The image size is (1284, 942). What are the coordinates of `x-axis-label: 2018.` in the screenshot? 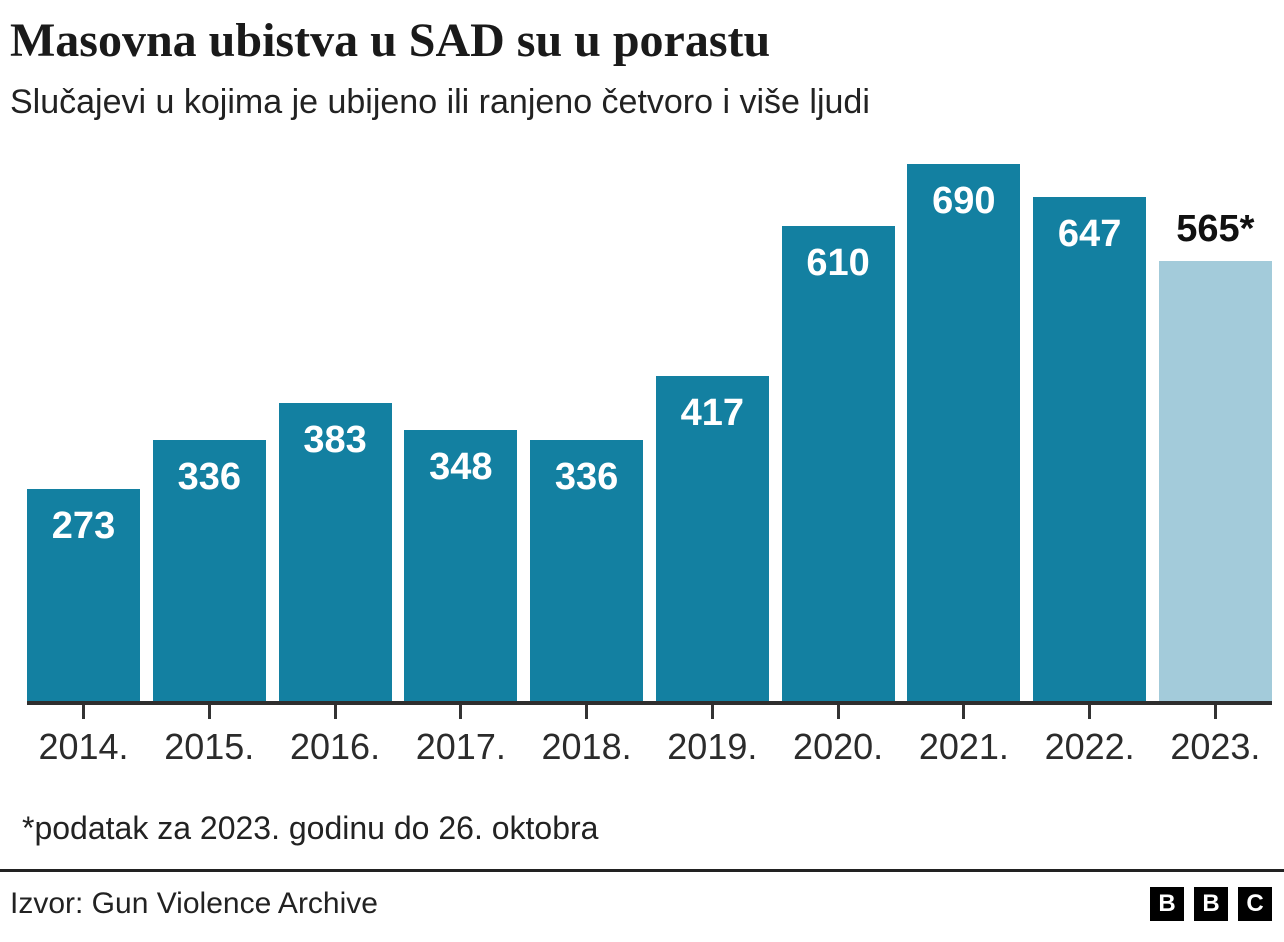 It's located at (586, 746).